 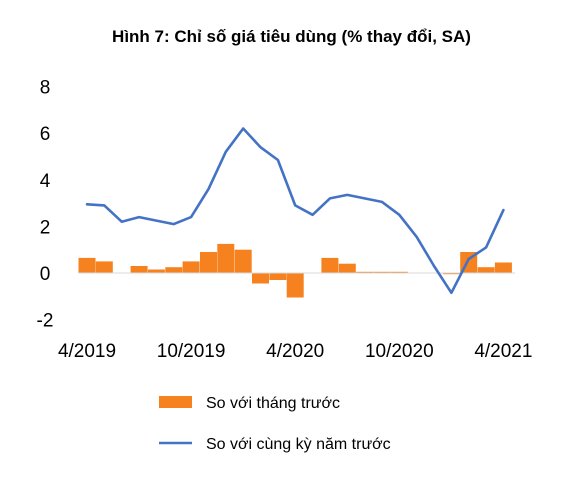 I want to click on y-tick-label: 6, so click(x=45, y=134).